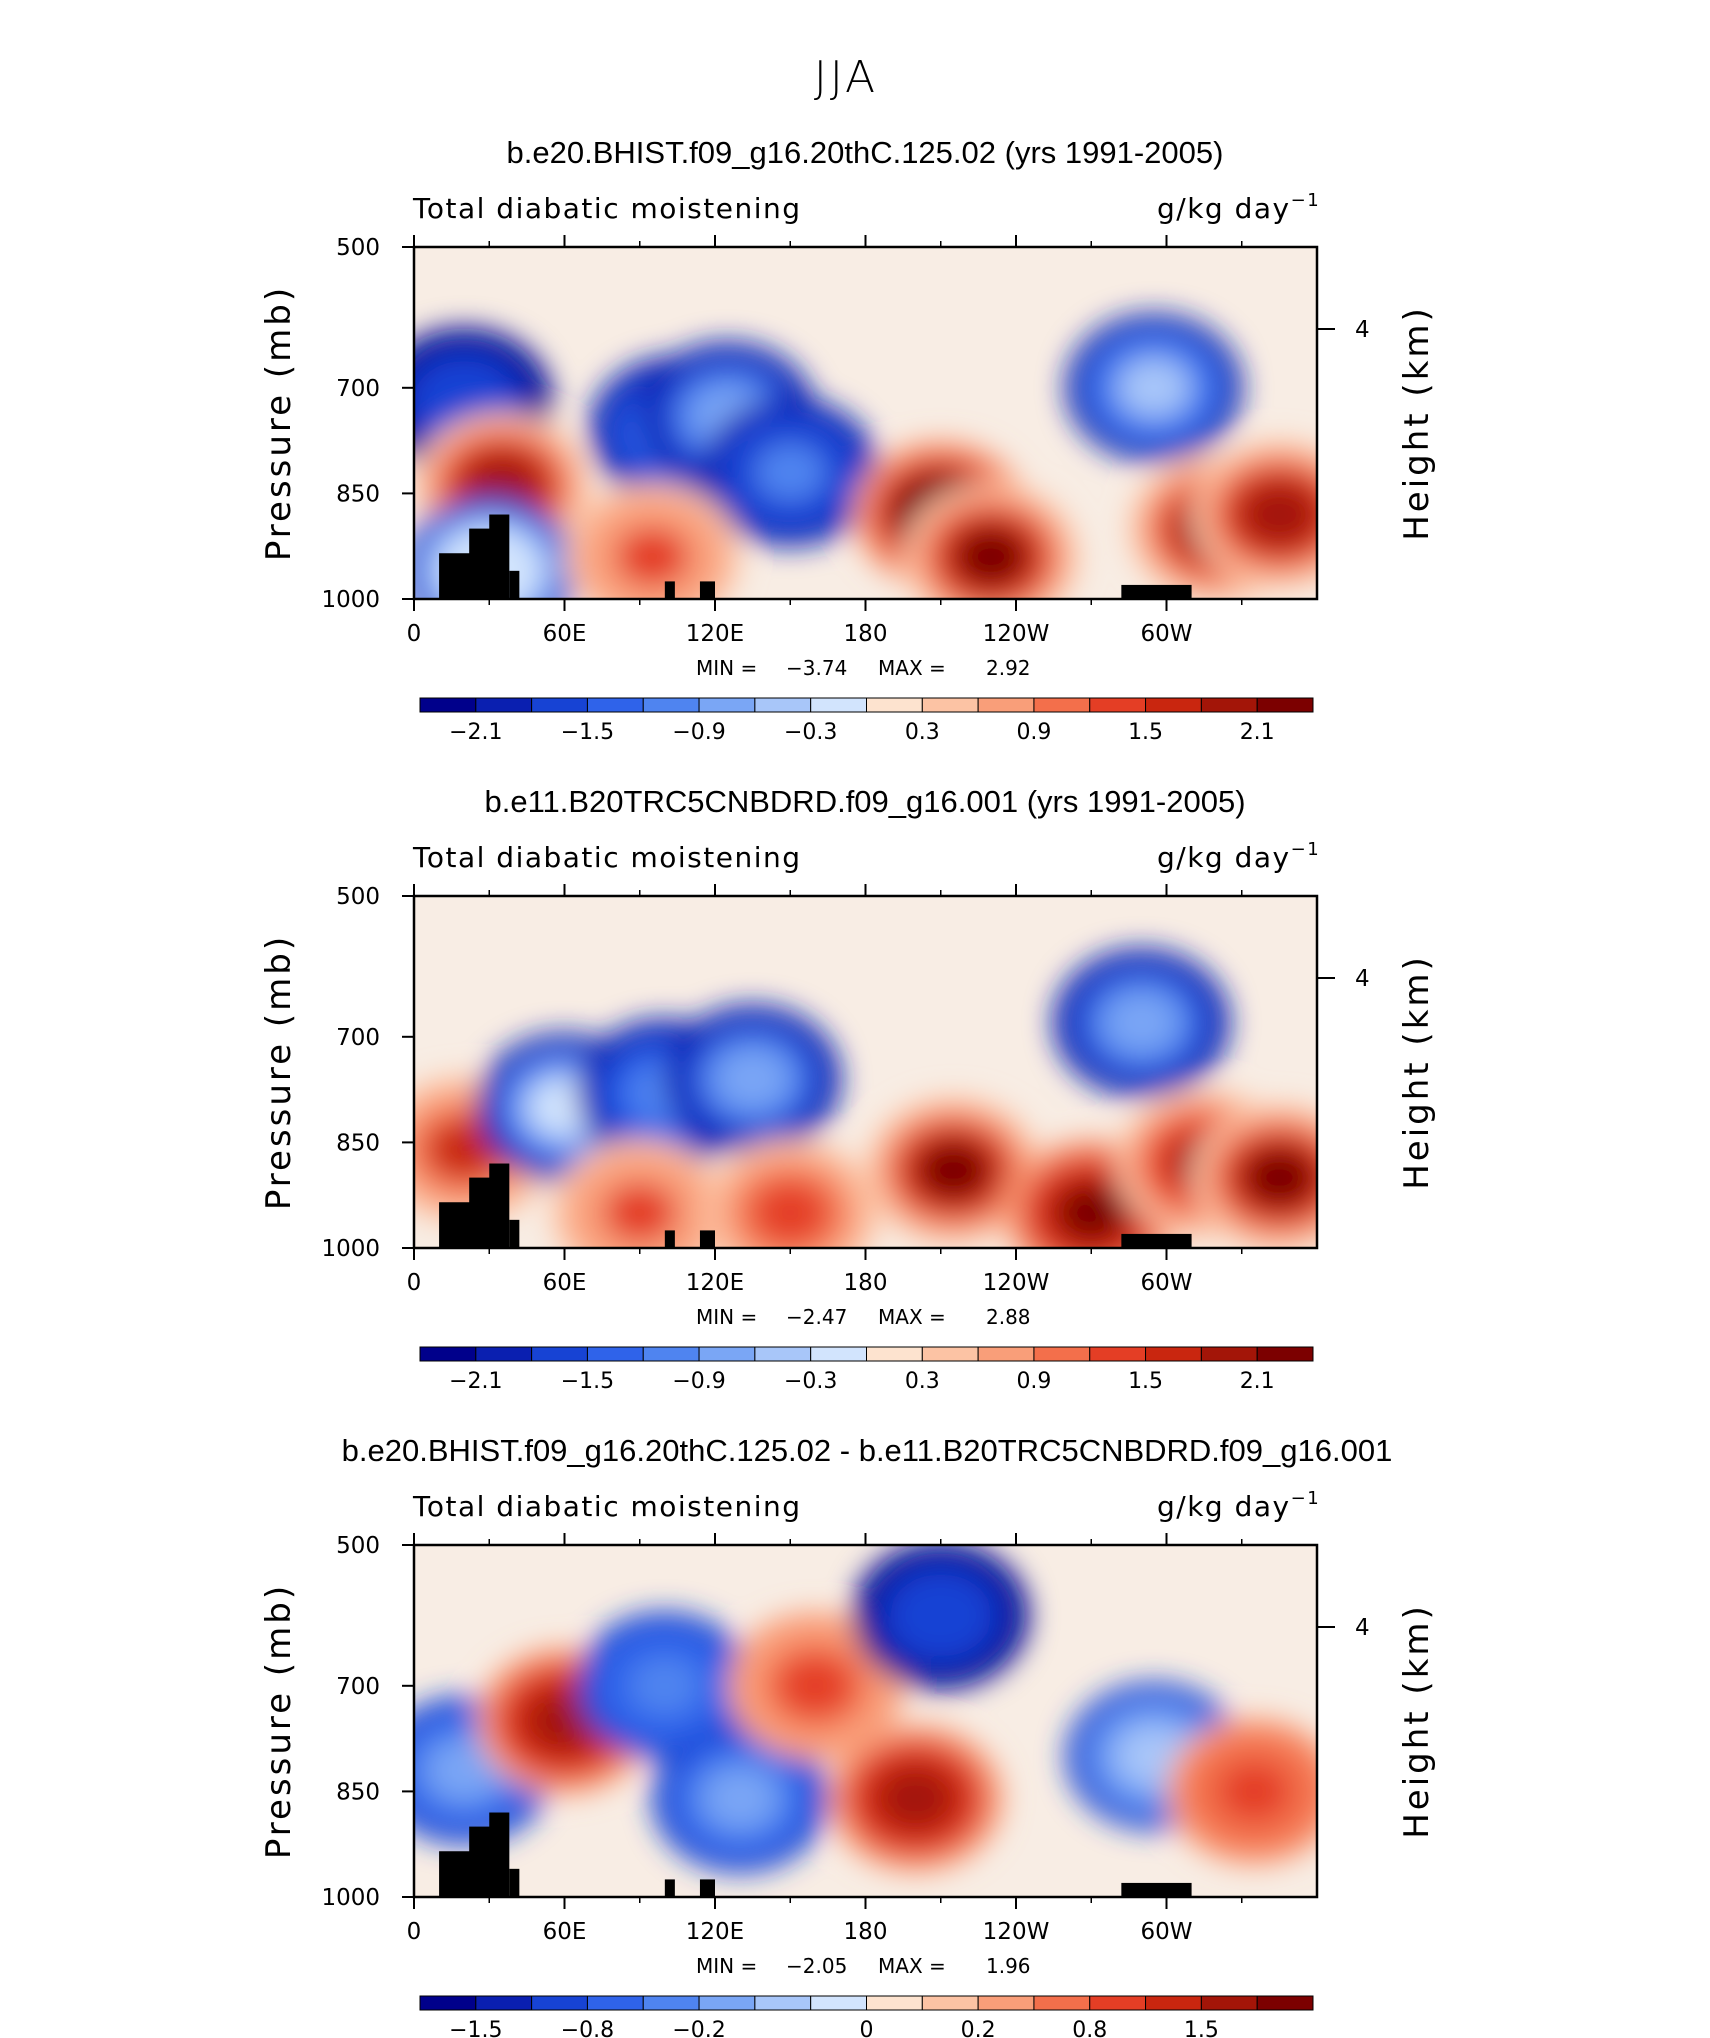 The width and height of the screenshot is (1710, 2038). What do you see at coordinates (475, 732) in the screenshot?
I see `colorbar-label: −2.1` at bounding box center [475, 732].